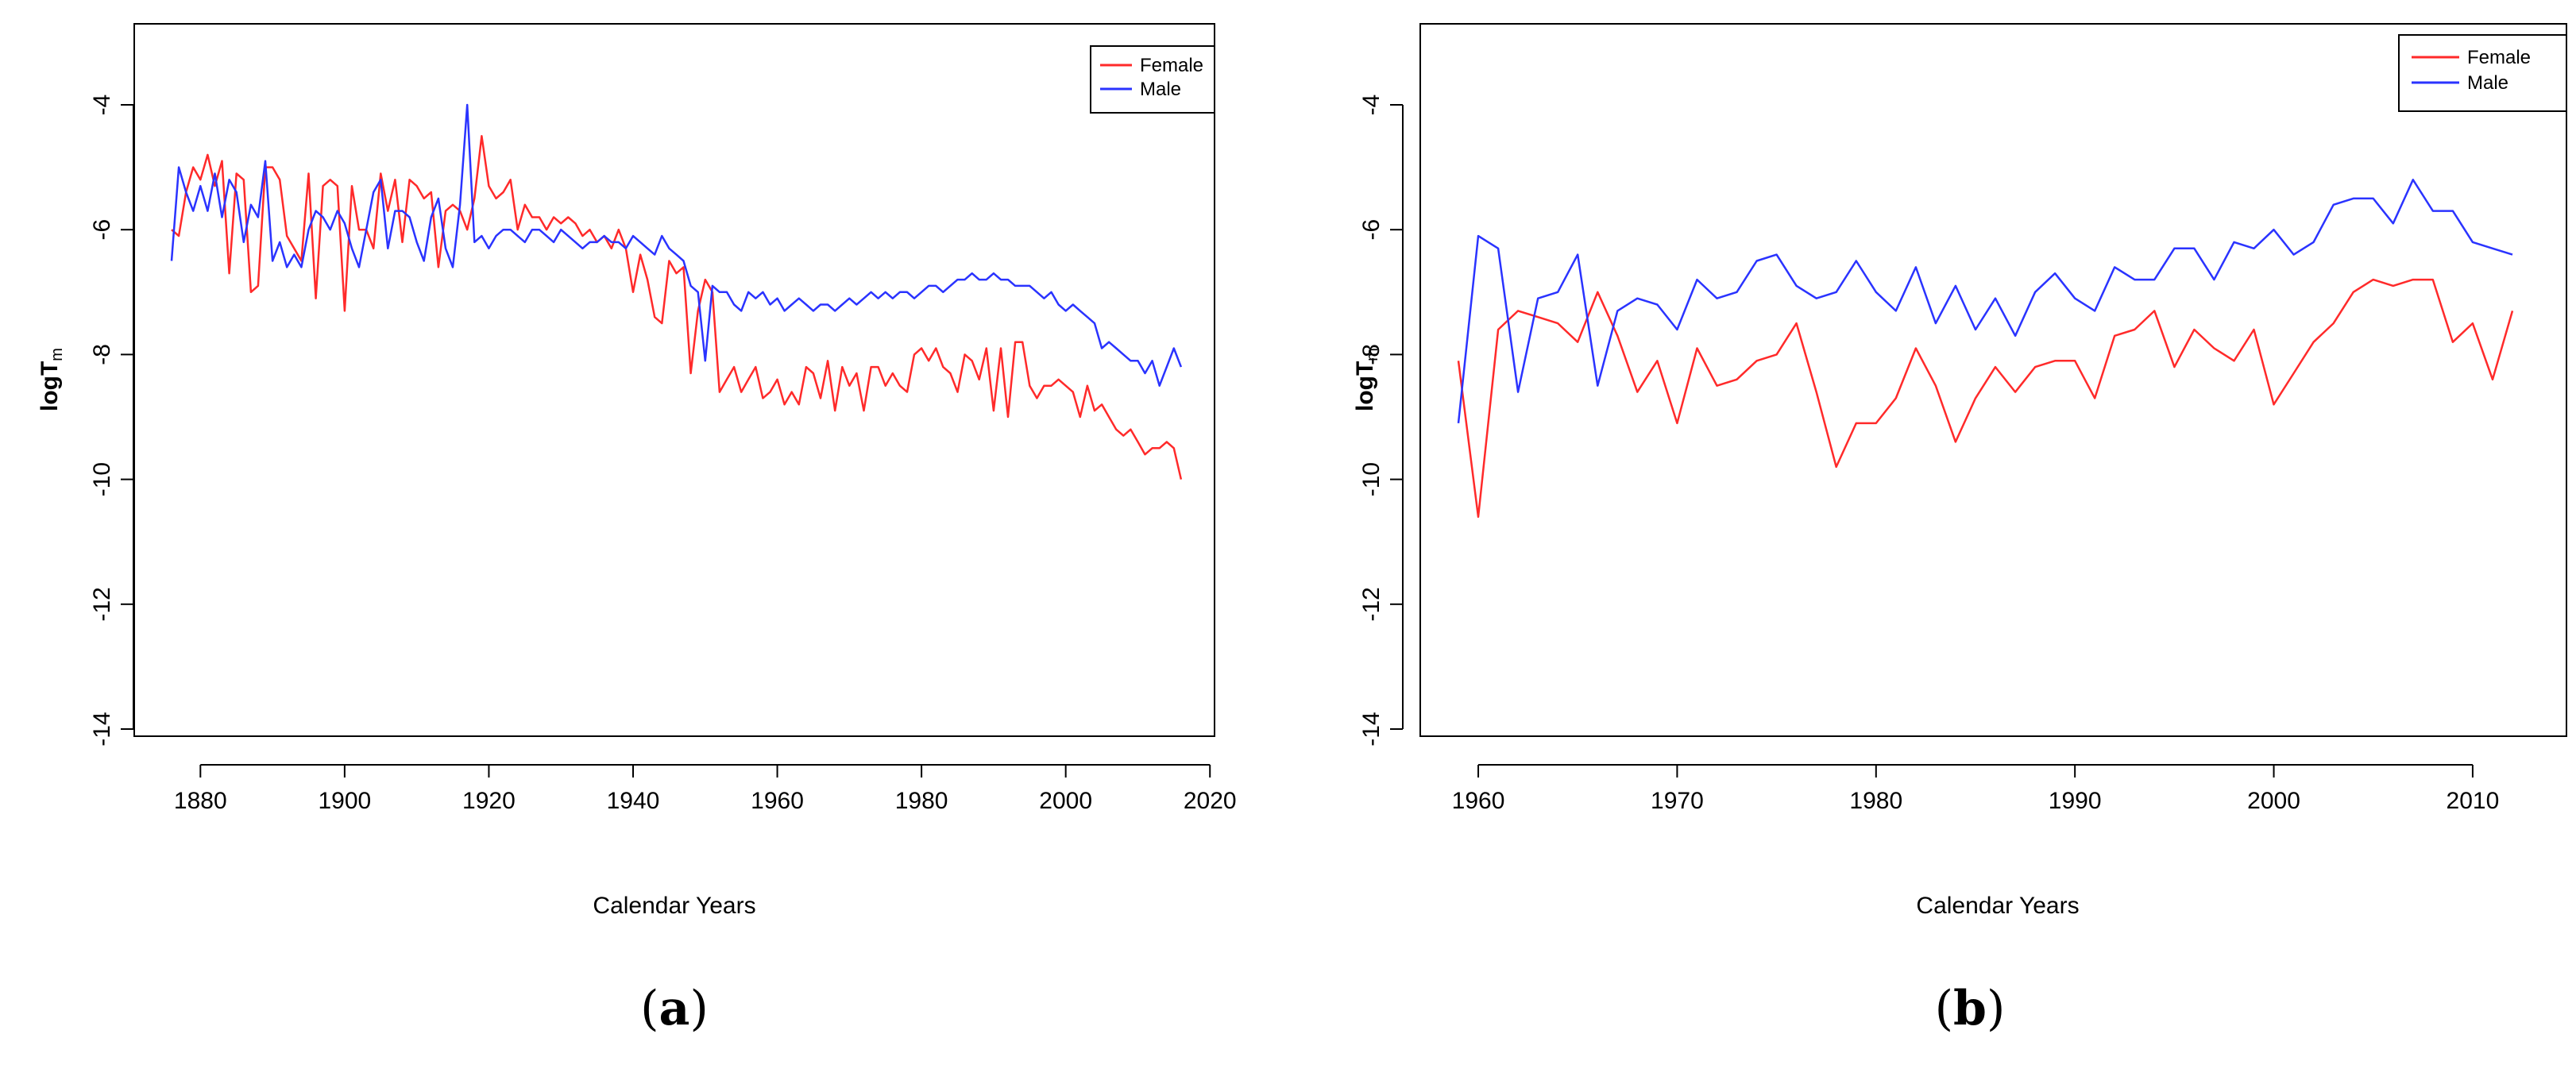  What do you see at coordinates (344, 801) in the screenshot?
I see `x-tick-label: 1900` at bounding box center [344, 801].